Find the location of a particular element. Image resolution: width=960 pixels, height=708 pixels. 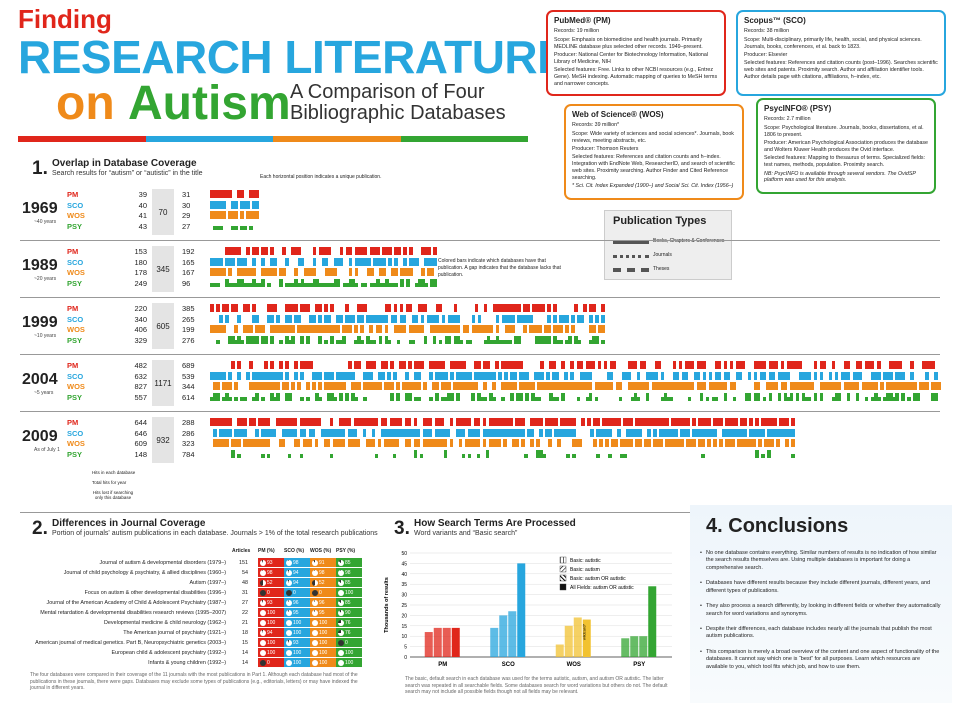

hits-count: 827 is located at coordinates (140, 386).